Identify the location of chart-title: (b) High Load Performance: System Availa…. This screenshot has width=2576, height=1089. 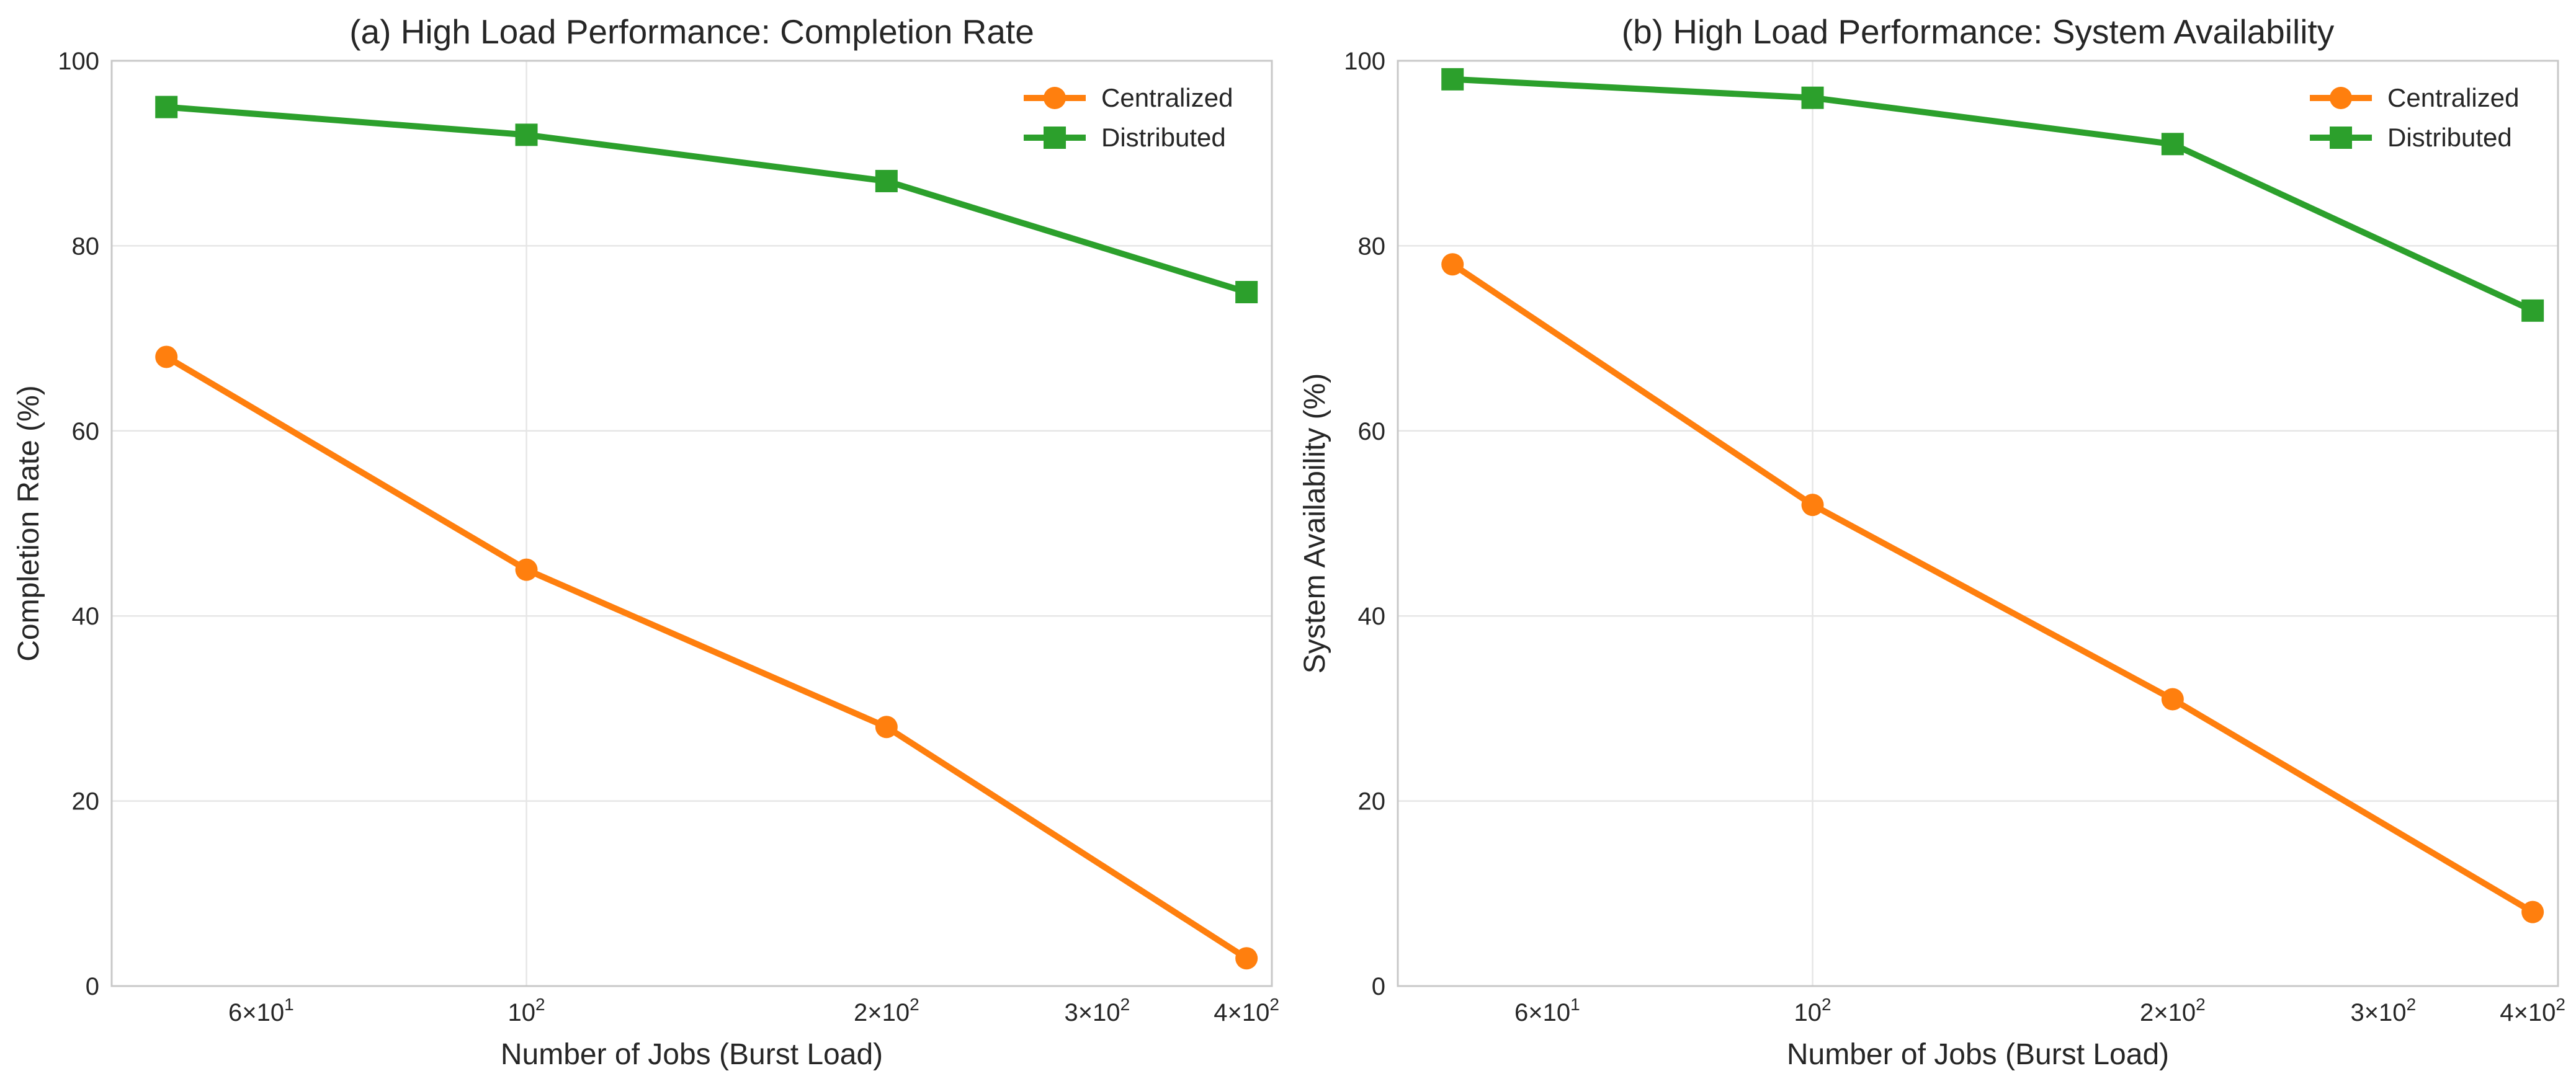
(1978, 31).